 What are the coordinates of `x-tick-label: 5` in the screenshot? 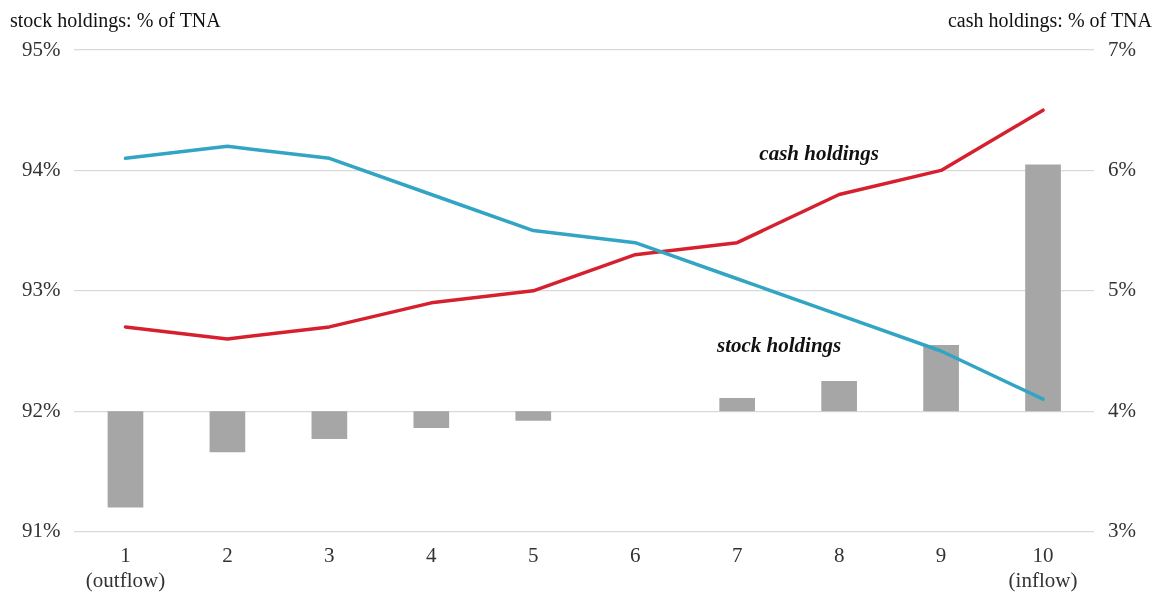 It's located at (533, 554).